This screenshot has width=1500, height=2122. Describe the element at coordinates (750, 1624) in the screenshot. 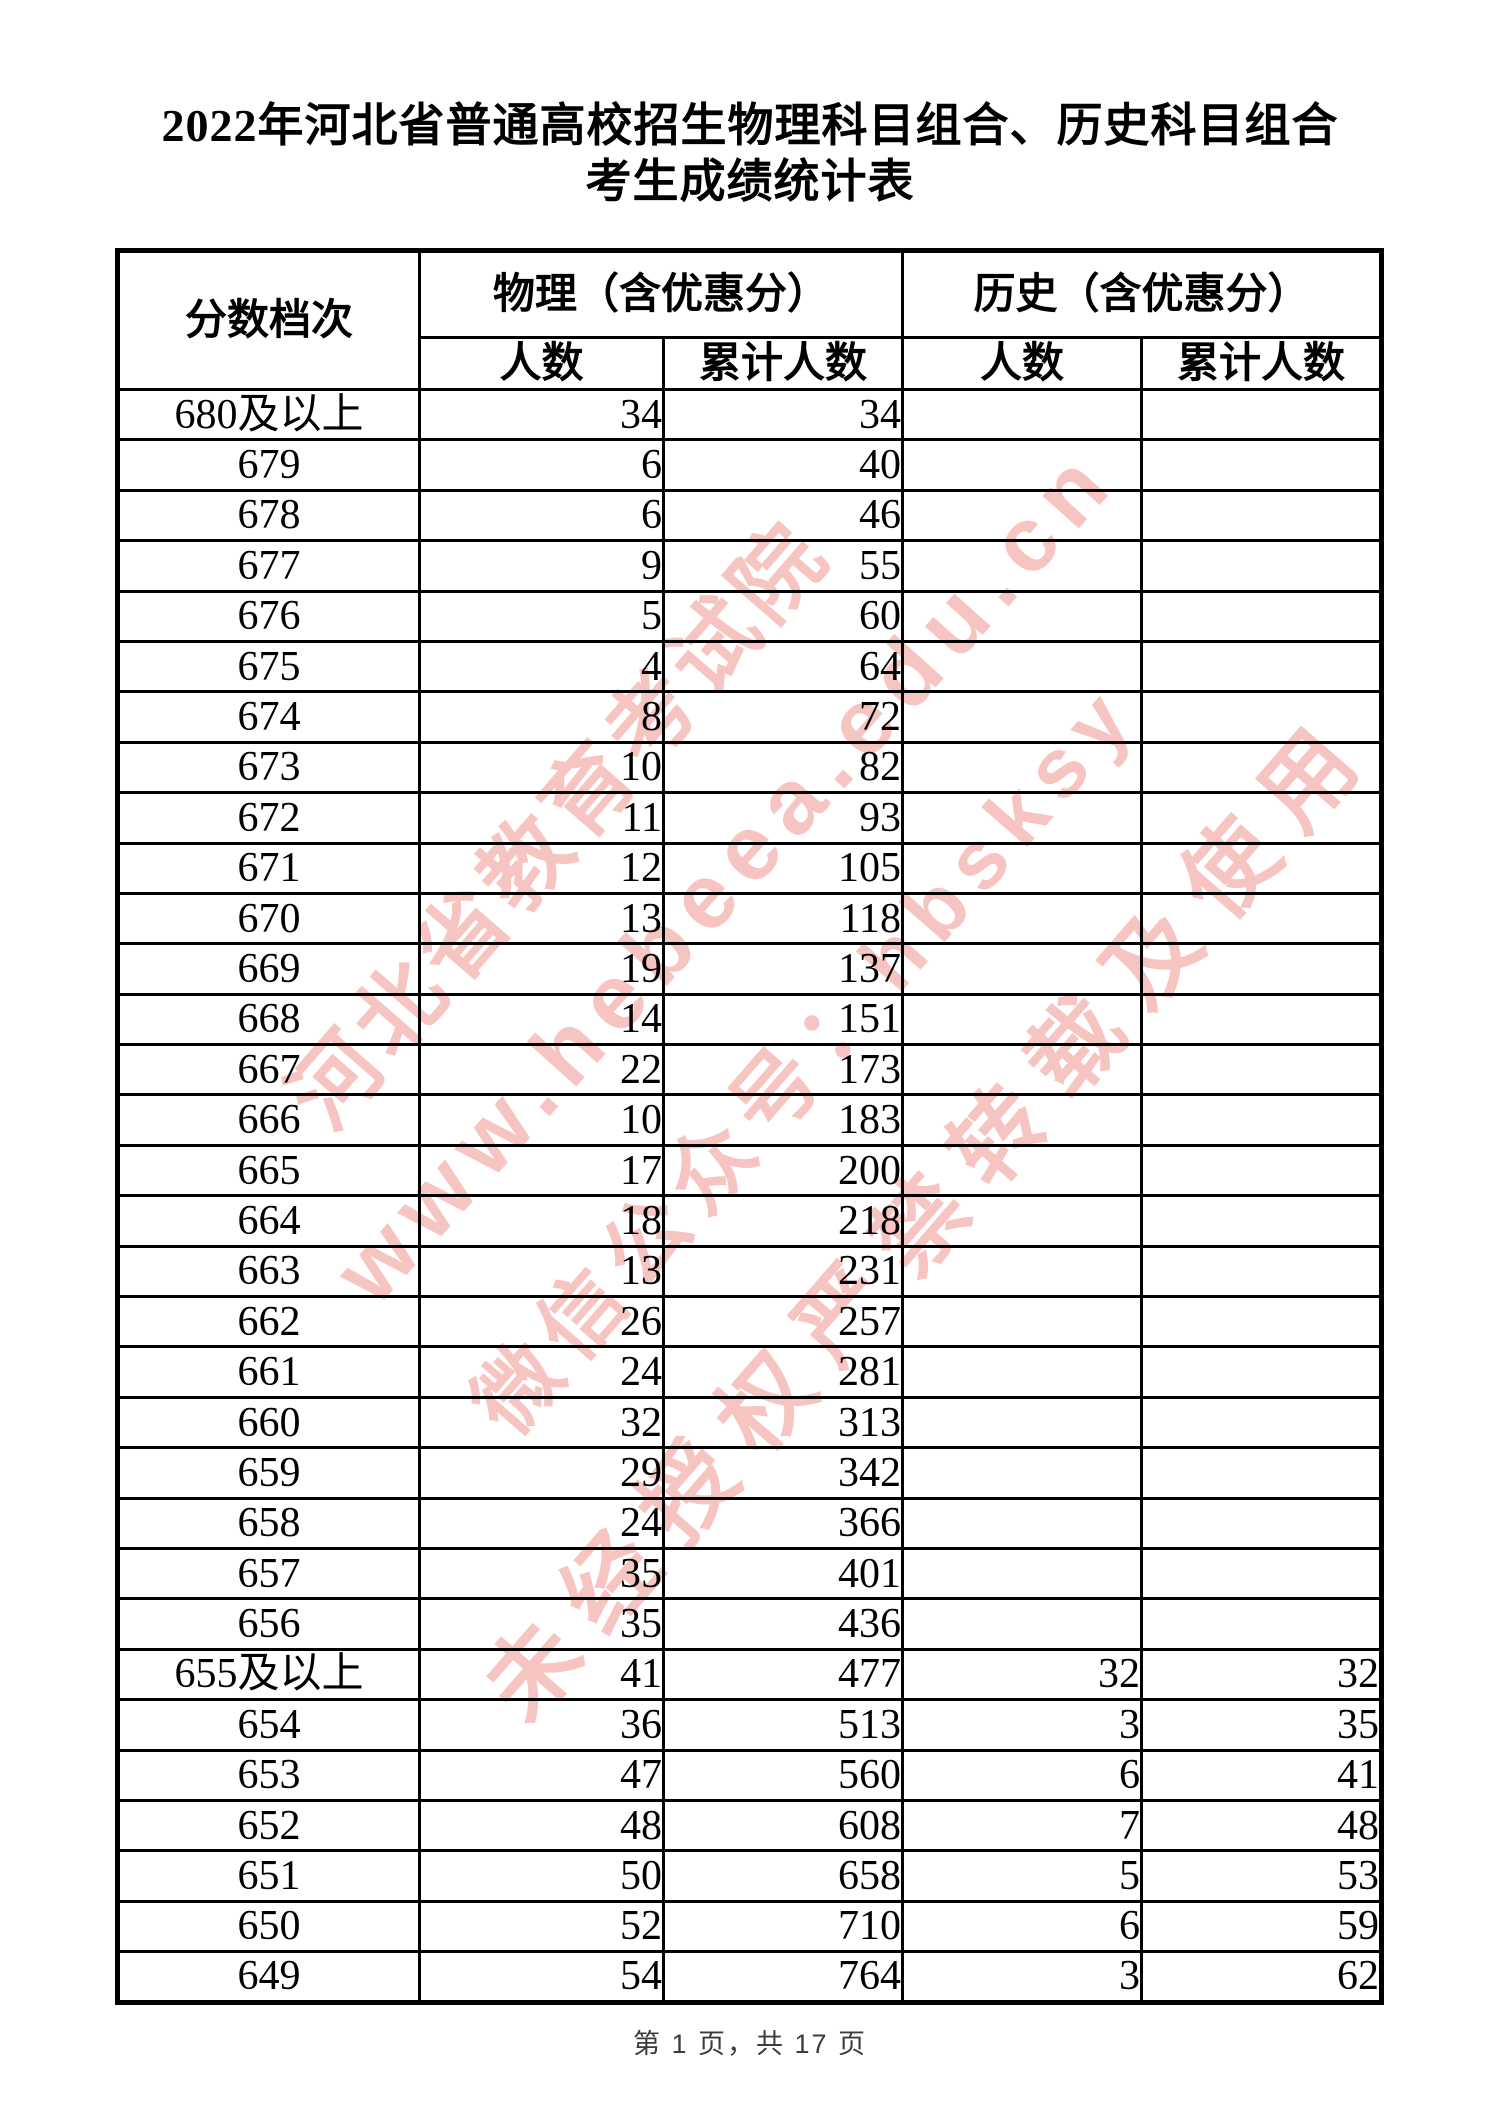

I see `table-row: 656 35 436` at that location.